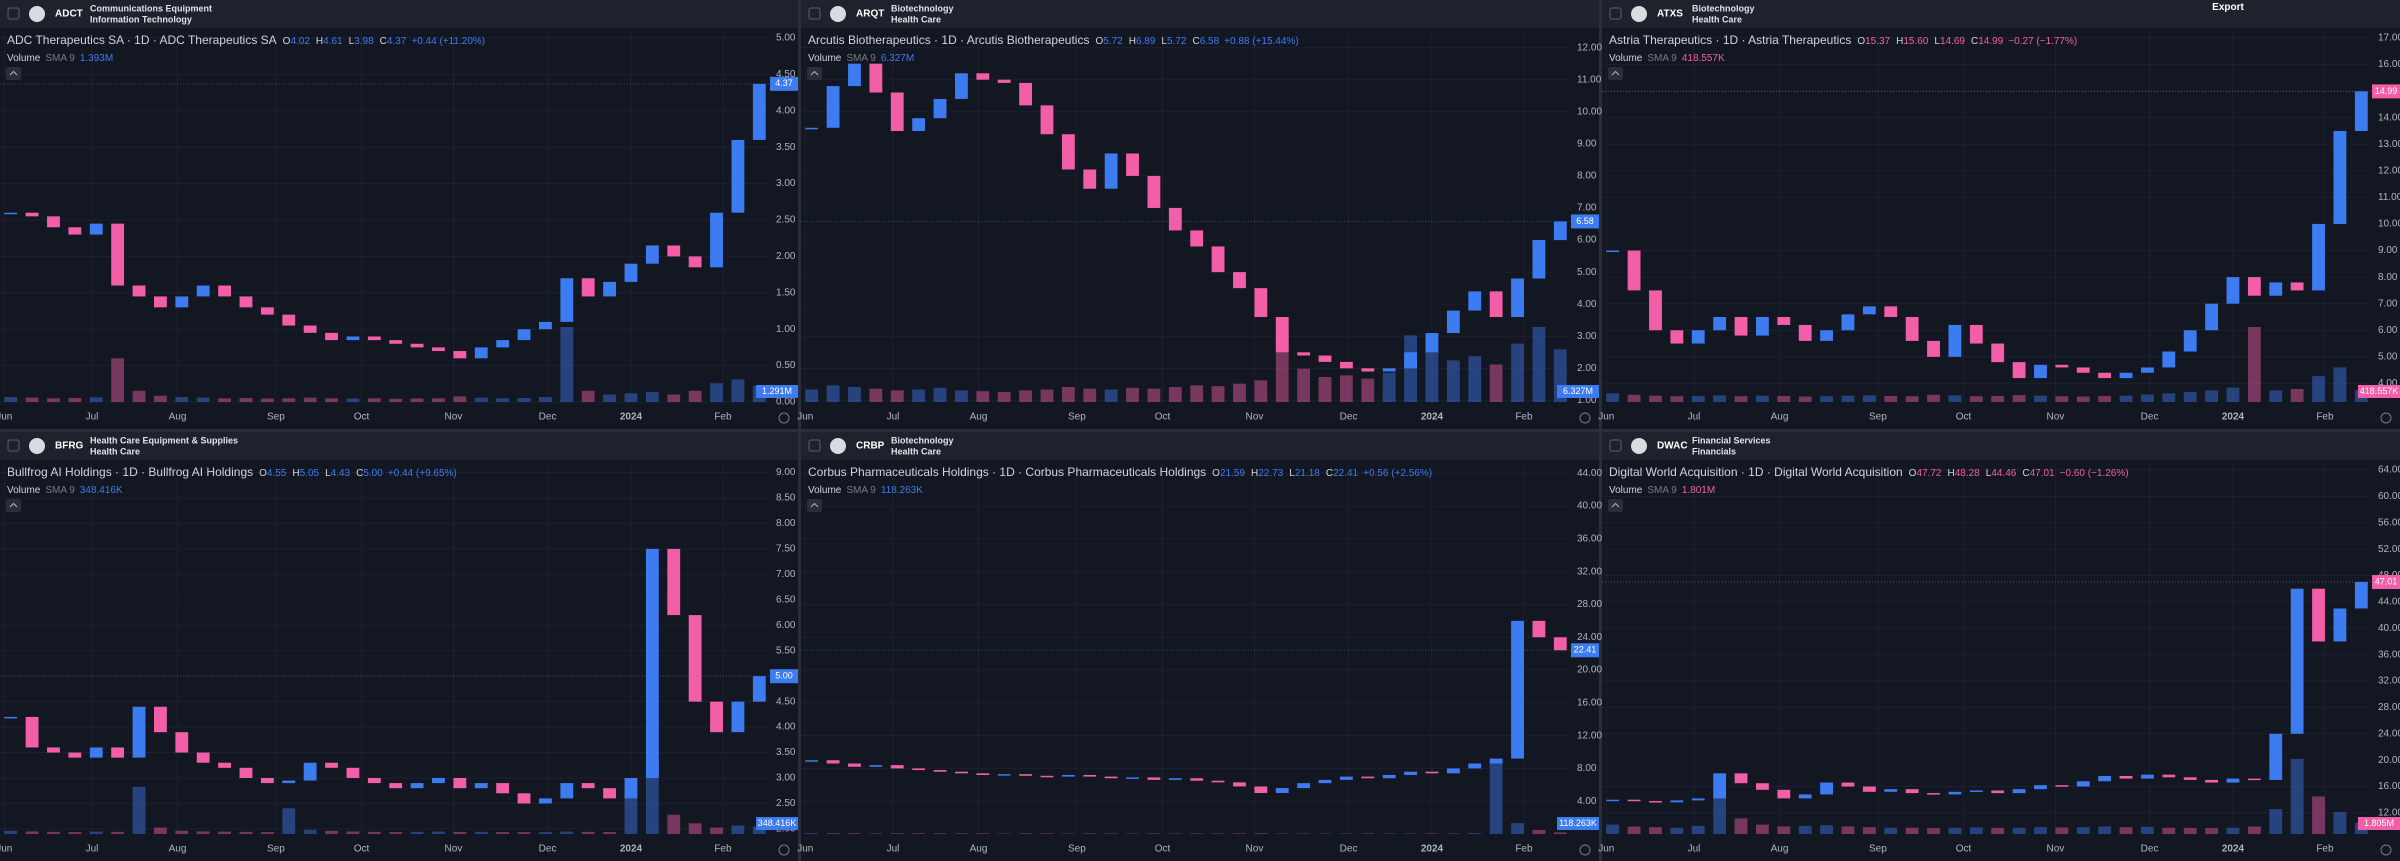  Describe the element at coordinates (1606, 417) in the screenshot. I see `x-tick-label: Jun` at that location.